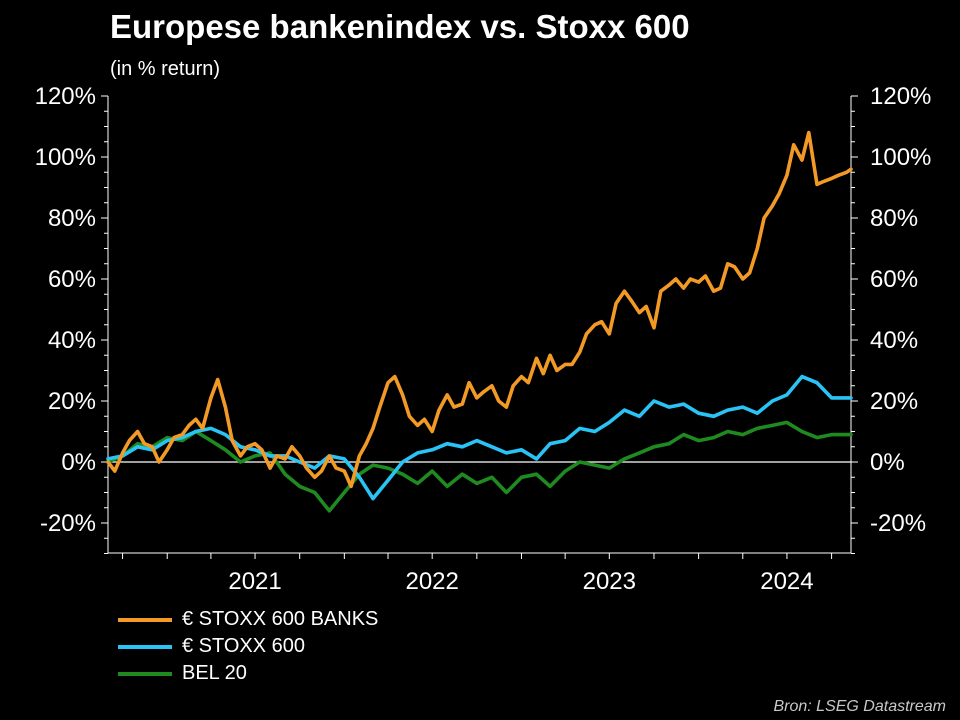  Describe the element at coordinates (894, 401) in the screenshot. I see `y-tick-label-right: 20%` at that location.